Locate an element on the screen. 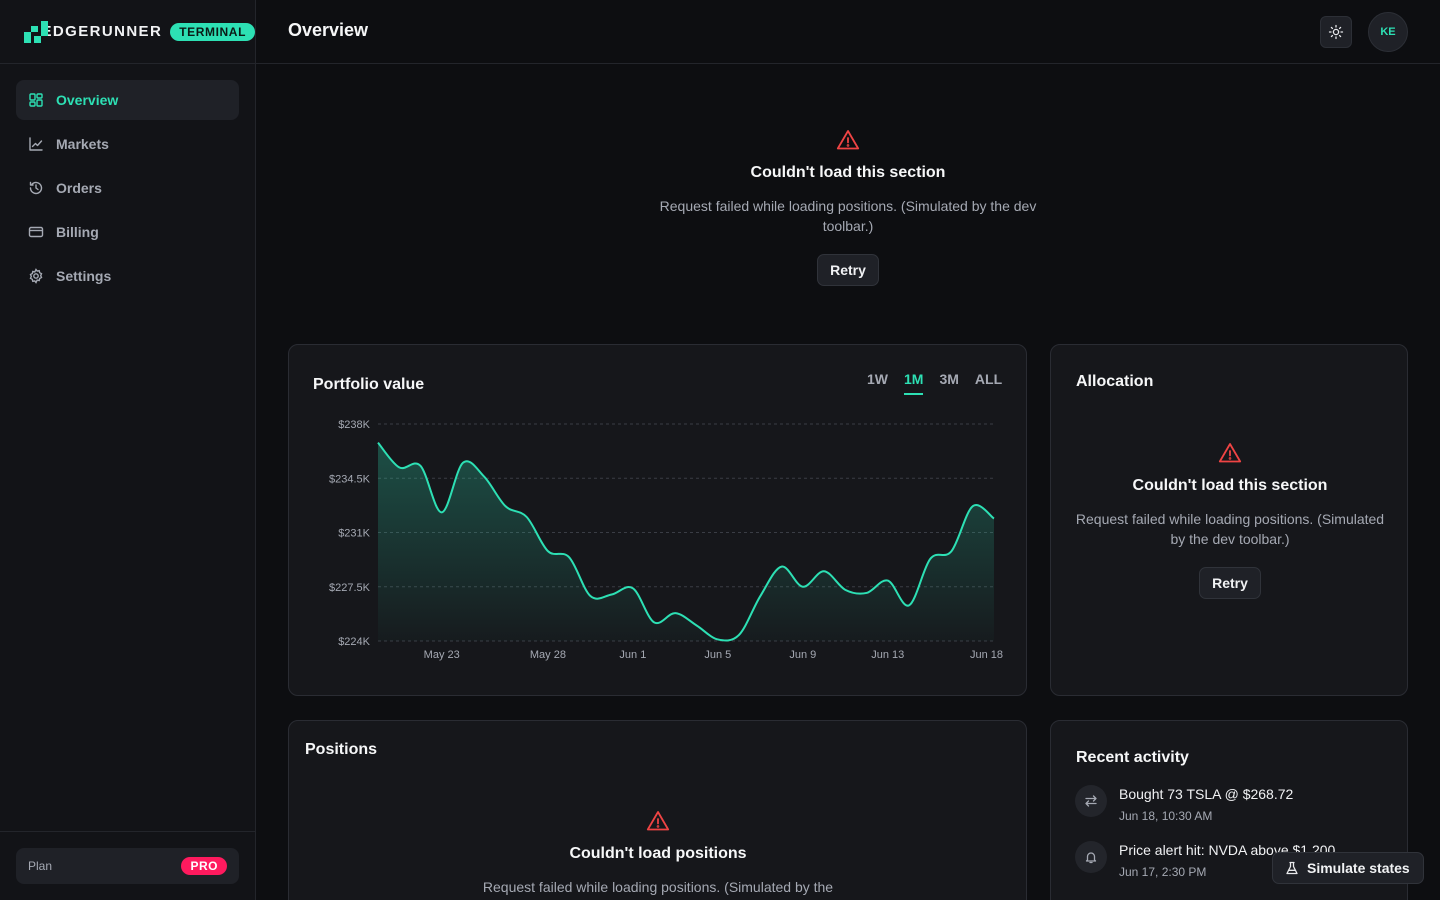 This screenshot has width=1440, height=900. sidebar-item-label: Markets is located at coordinates (82, 144).